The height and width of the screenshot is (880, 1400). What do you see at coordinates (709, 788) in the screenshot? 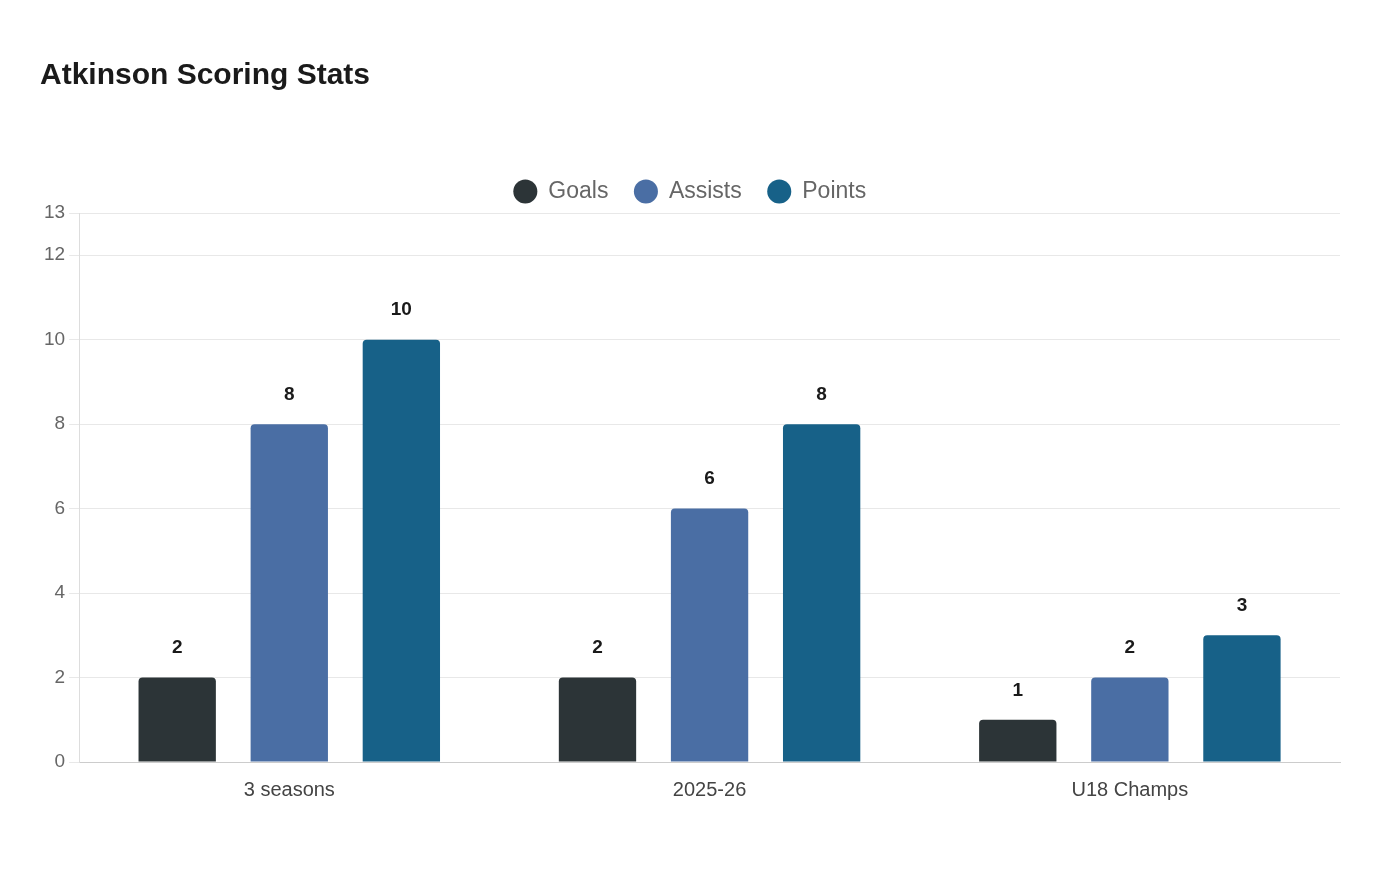
I see `x-tick-label: 2025-26` at bounding box center [709, 788].